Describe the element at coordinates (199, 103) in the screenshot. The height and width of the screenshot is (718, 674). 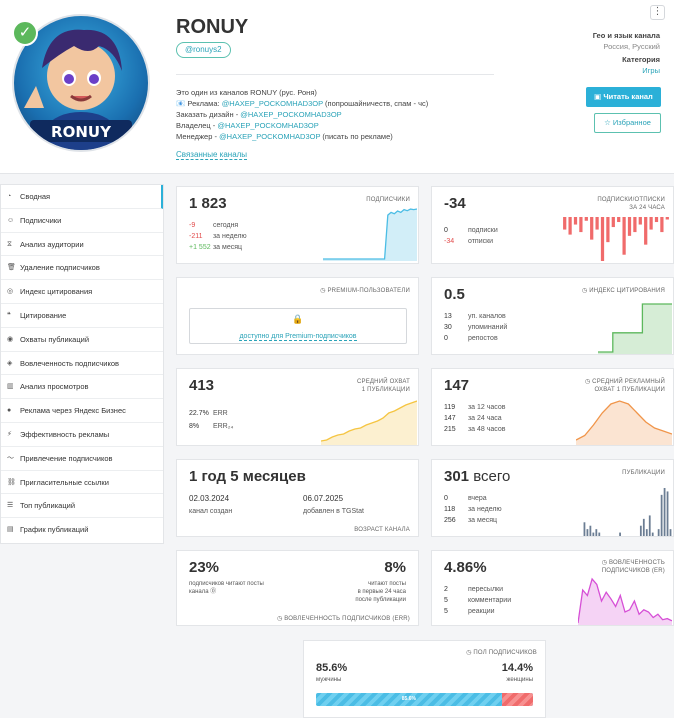
I see `description-text: 📧 Реклама:` at that location.